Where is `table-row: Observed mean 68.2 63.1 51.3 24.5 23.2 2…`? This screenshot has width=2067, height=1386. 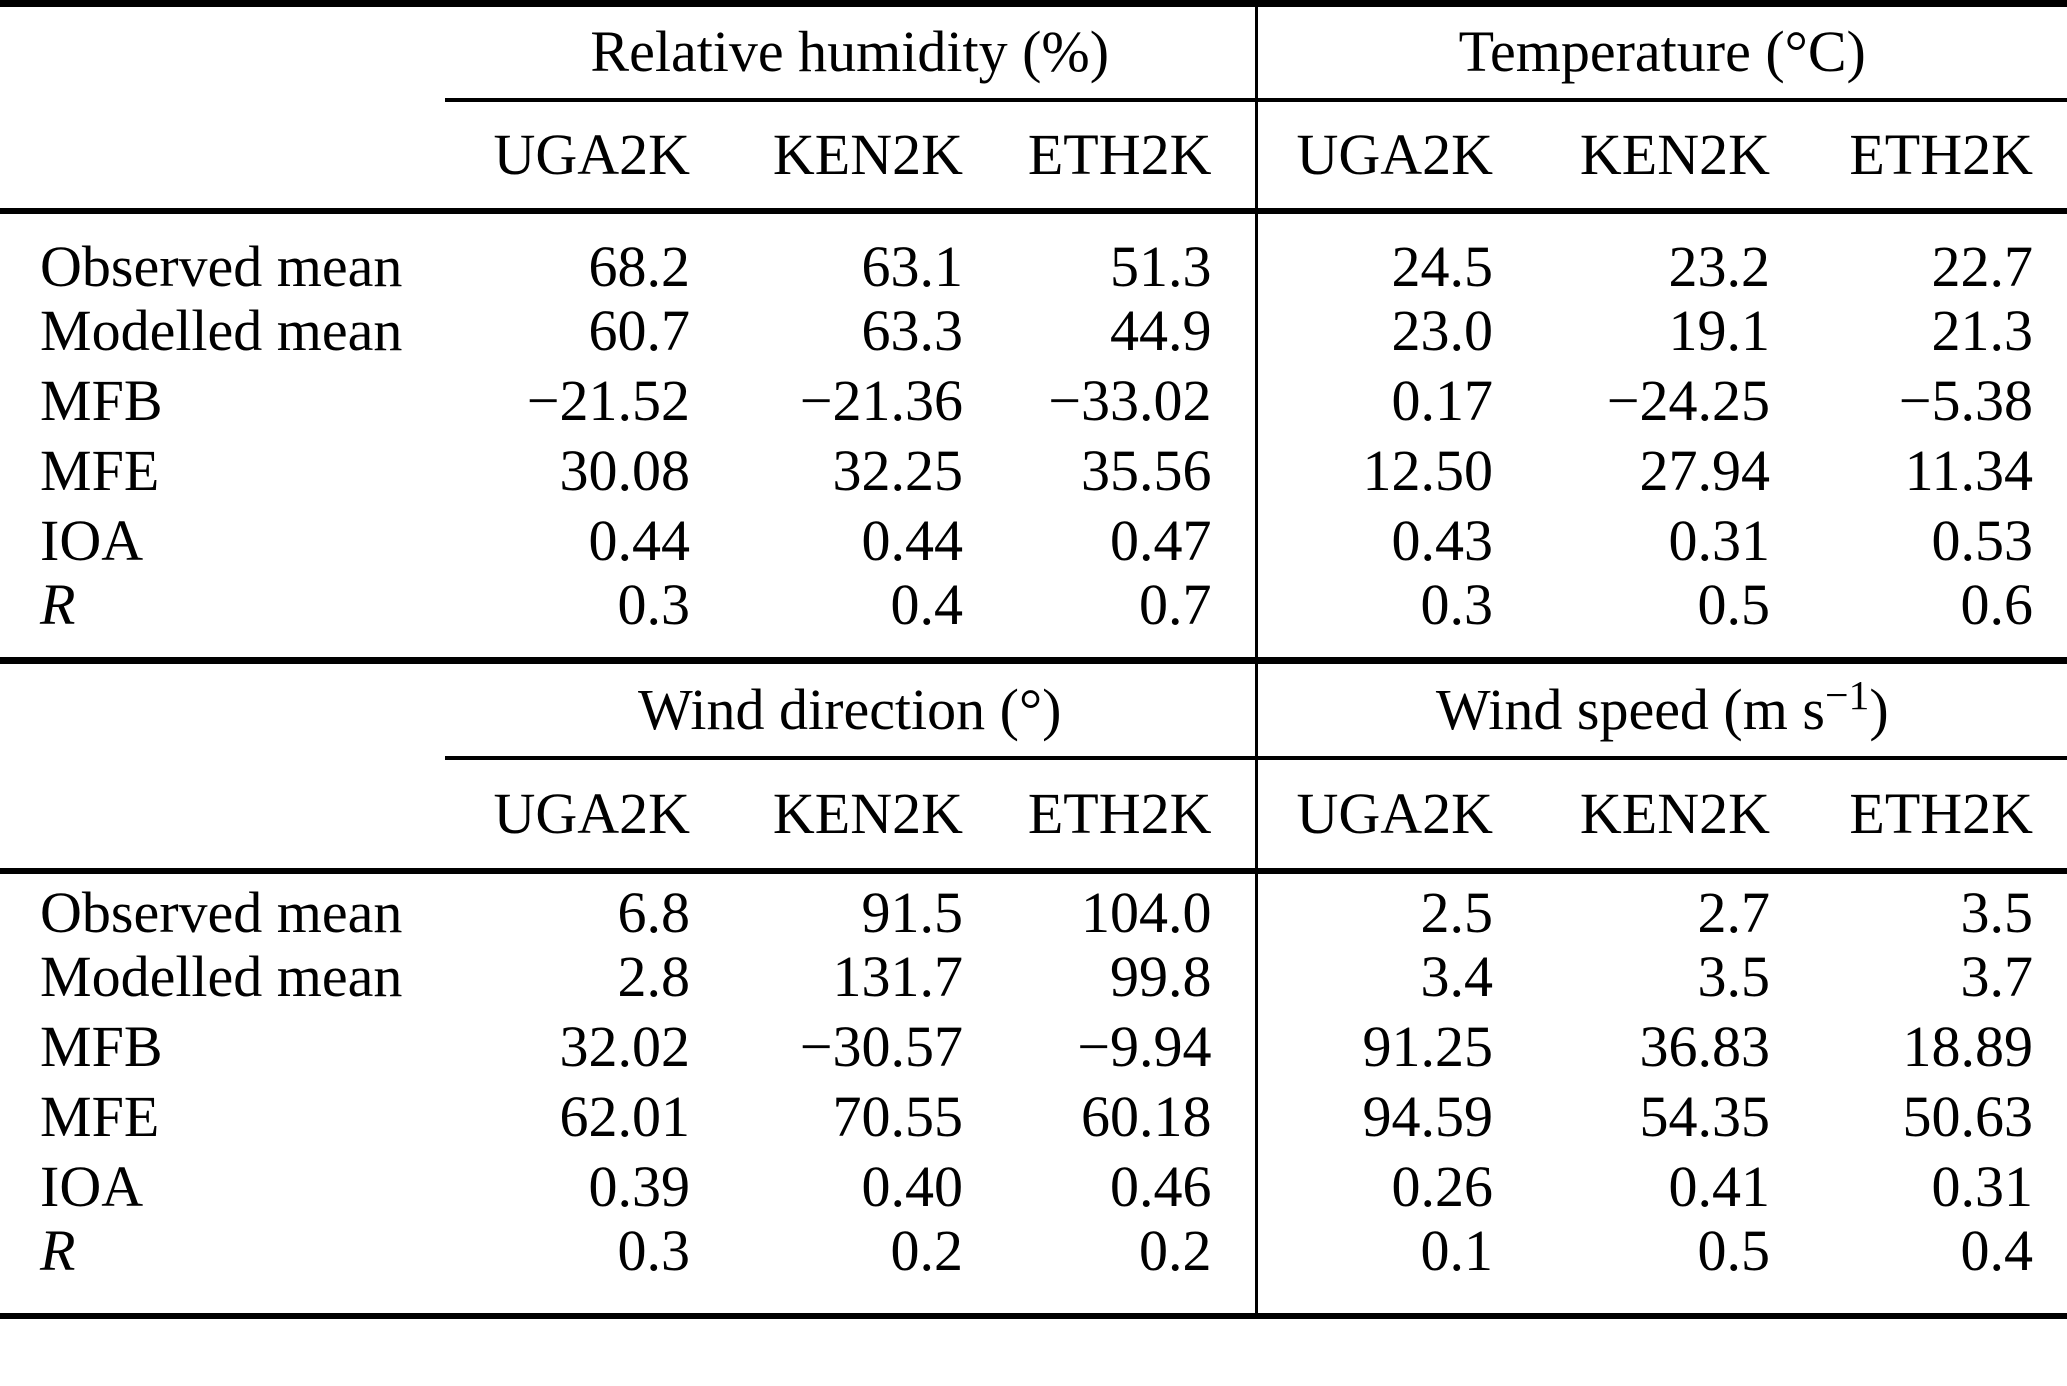
table-row: Observed mean 68.2 63.1 51.3 24.5 23.2 2… is located at coordinates (1033, 253).